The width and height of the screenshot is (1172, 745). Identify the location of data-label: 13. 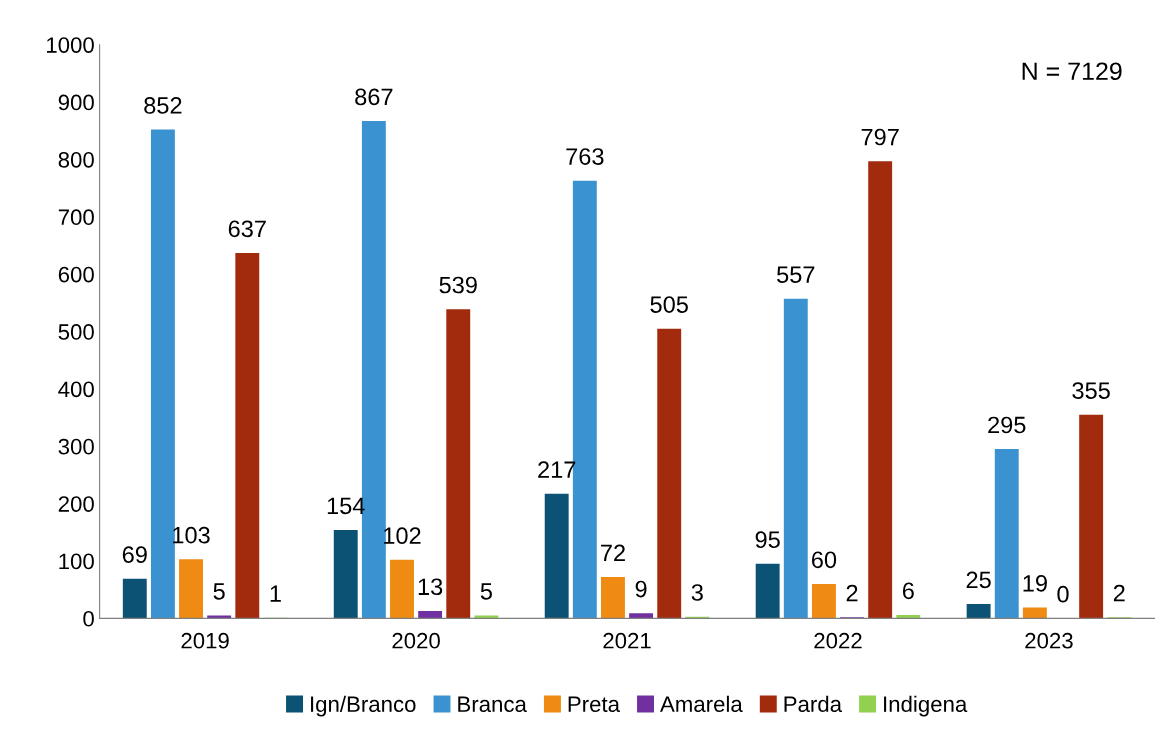
(430, 587).